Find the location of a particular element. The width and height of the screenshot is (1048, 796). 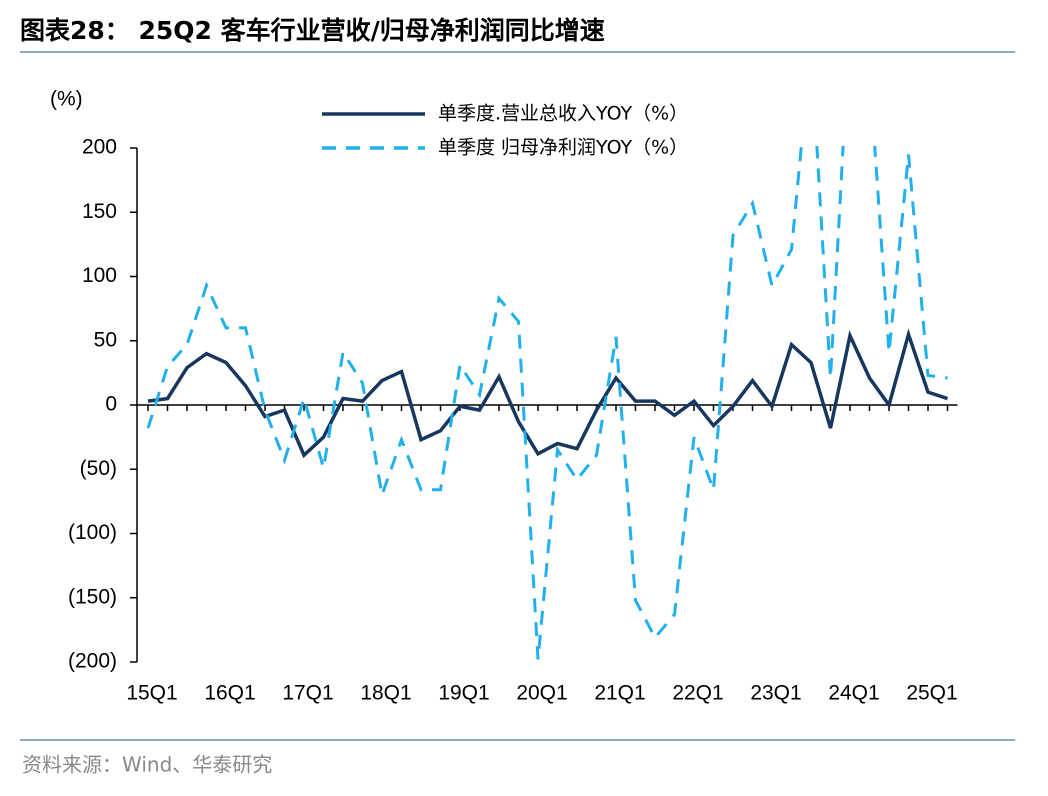

y-tick-label: 150 is located at coordinates (99, 211).